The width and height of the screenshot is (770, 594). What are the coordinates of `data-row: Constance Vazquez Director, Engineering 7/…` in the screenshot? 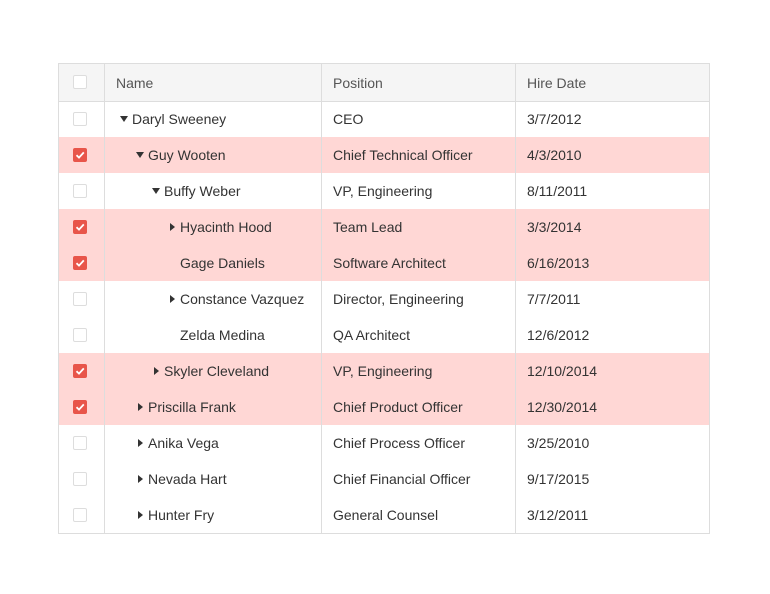 It's located at (384, 299).